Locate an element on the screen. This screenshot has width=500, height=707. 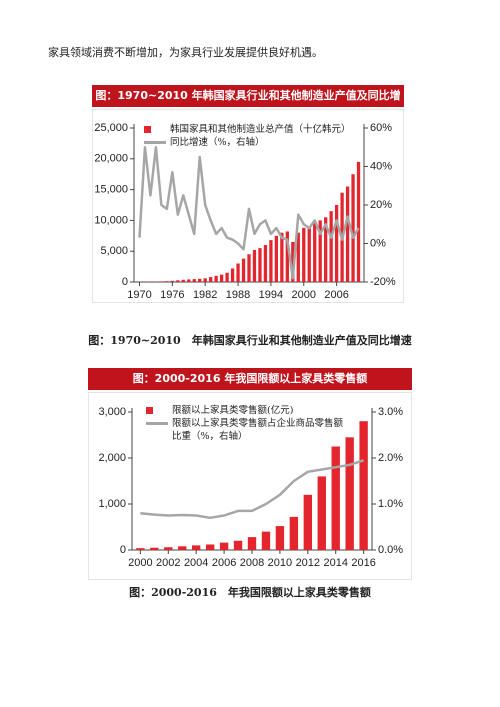
y-tick-label: 5,000 is located at coordinates (114, 251).